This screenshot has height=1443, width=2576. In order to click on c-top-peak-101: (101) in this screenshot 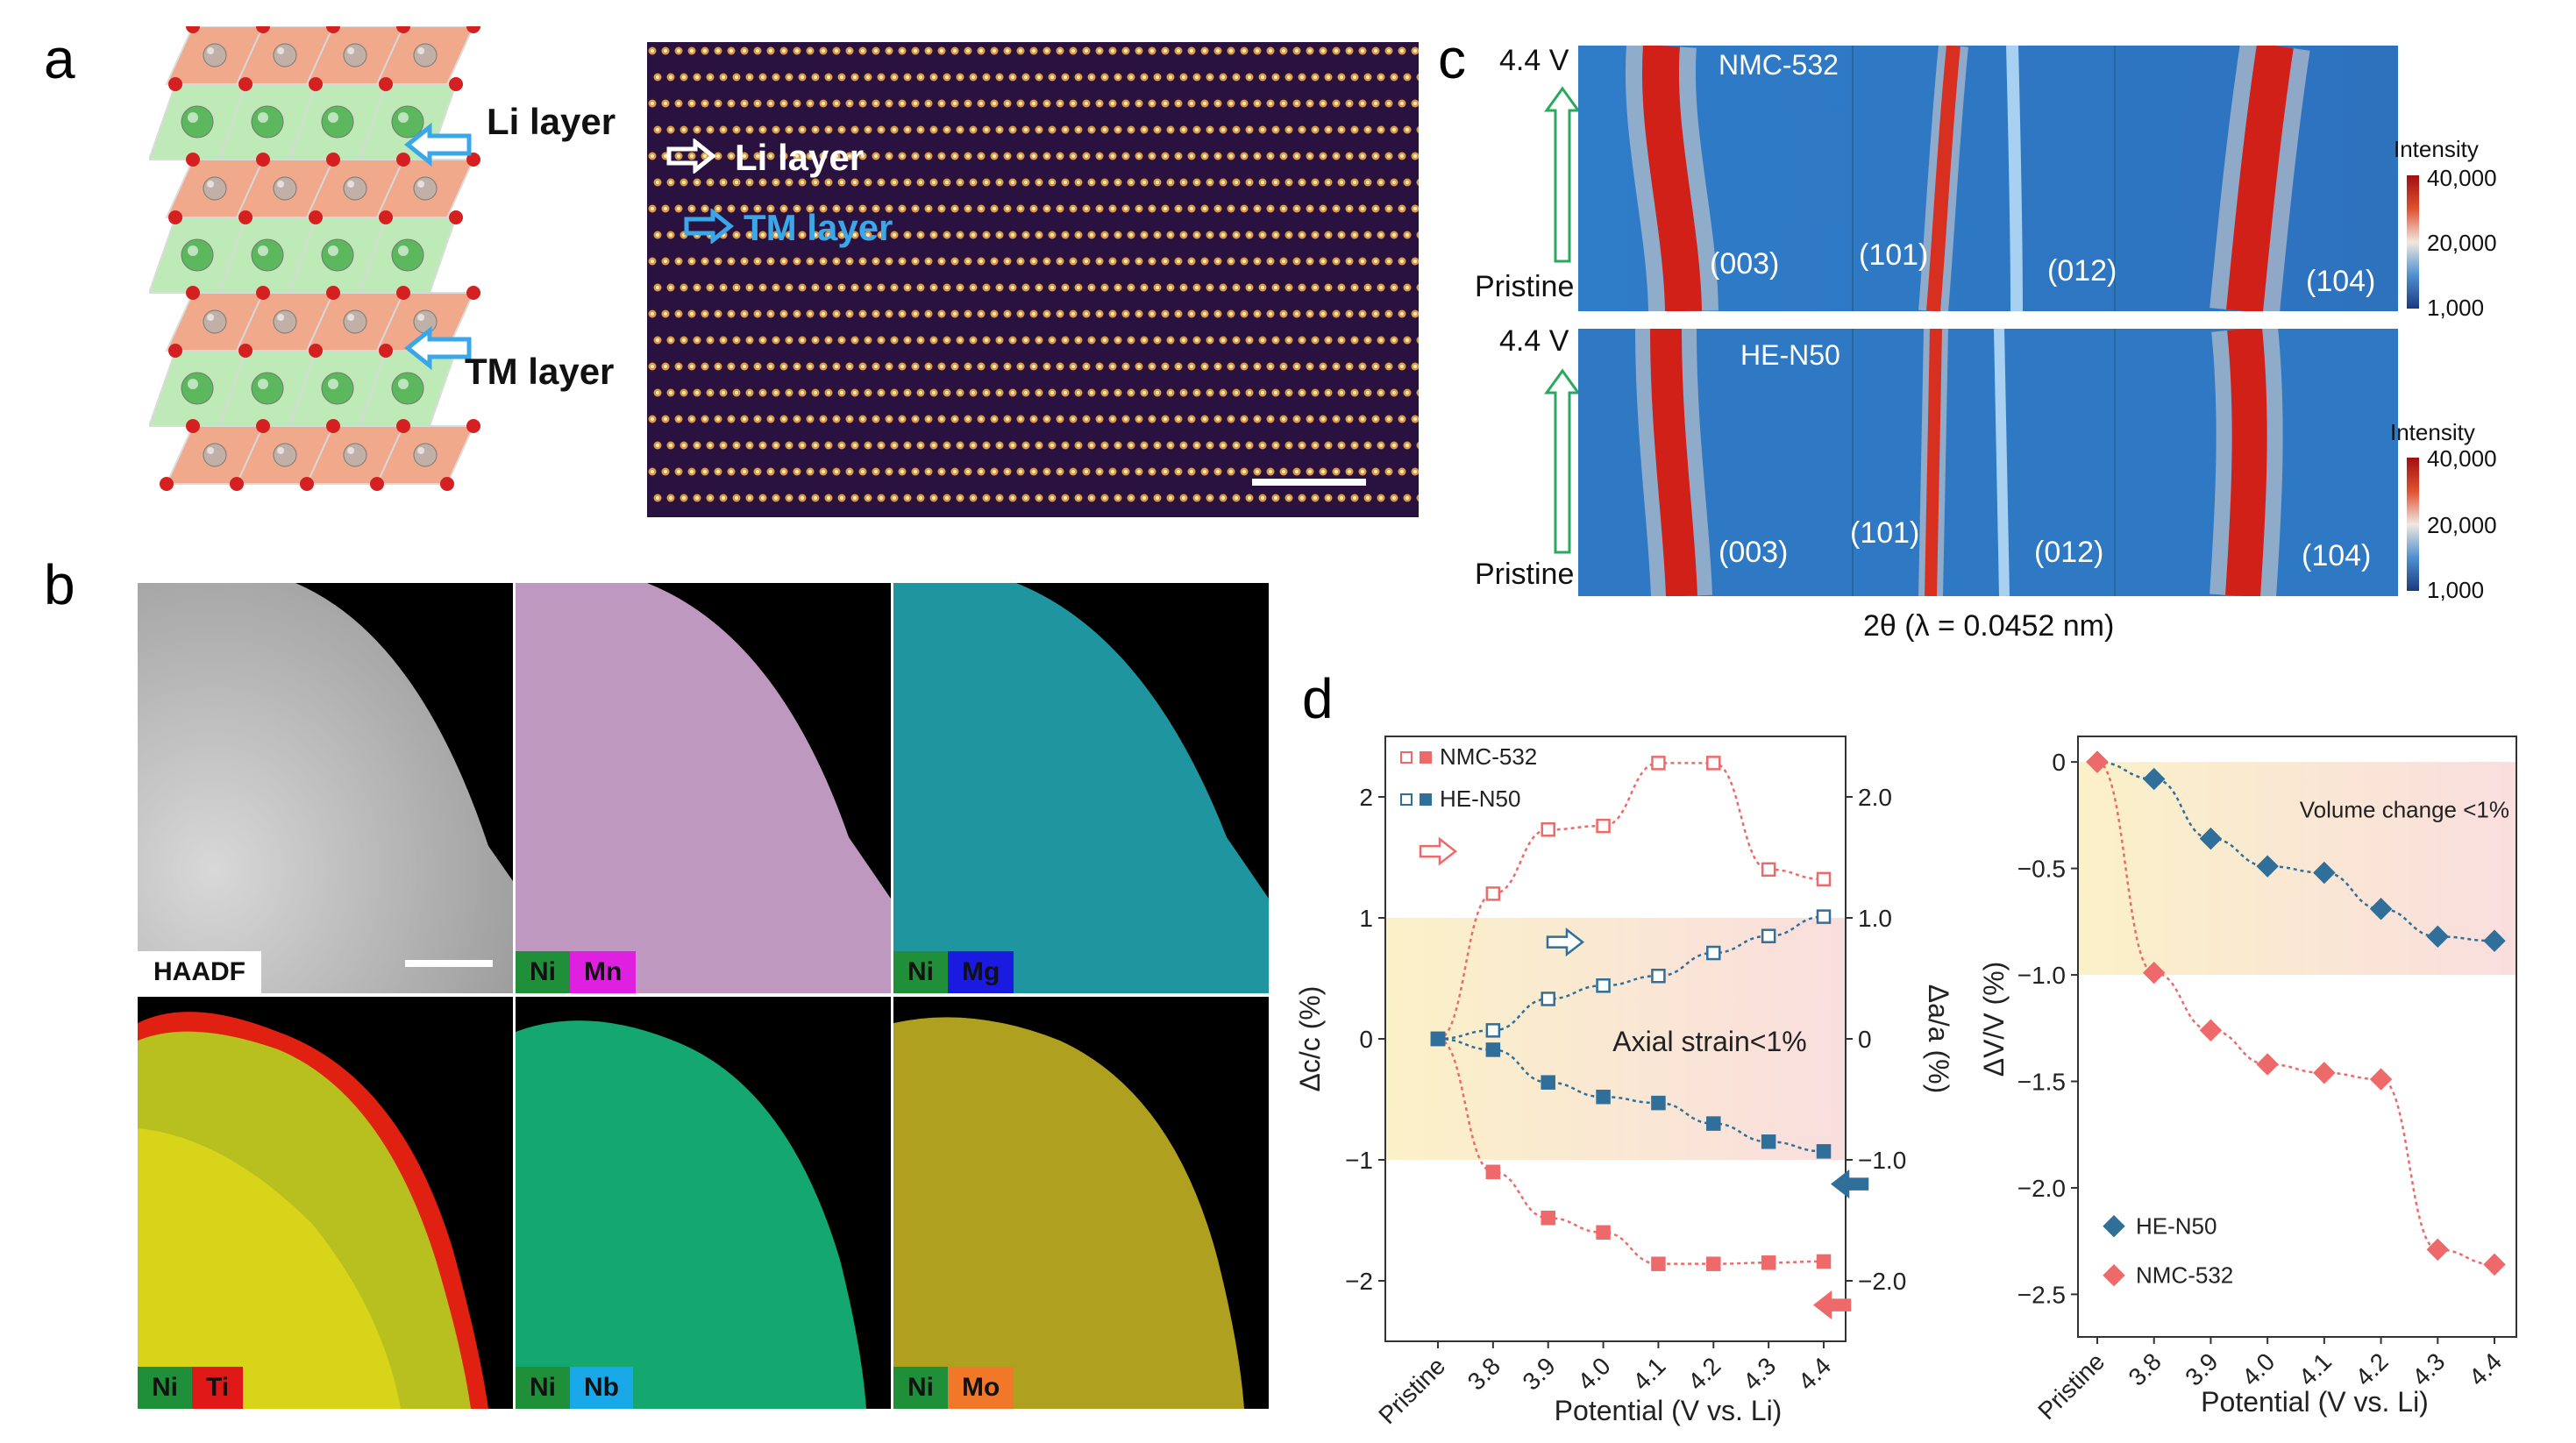, I will do `click(1894, 255)`.